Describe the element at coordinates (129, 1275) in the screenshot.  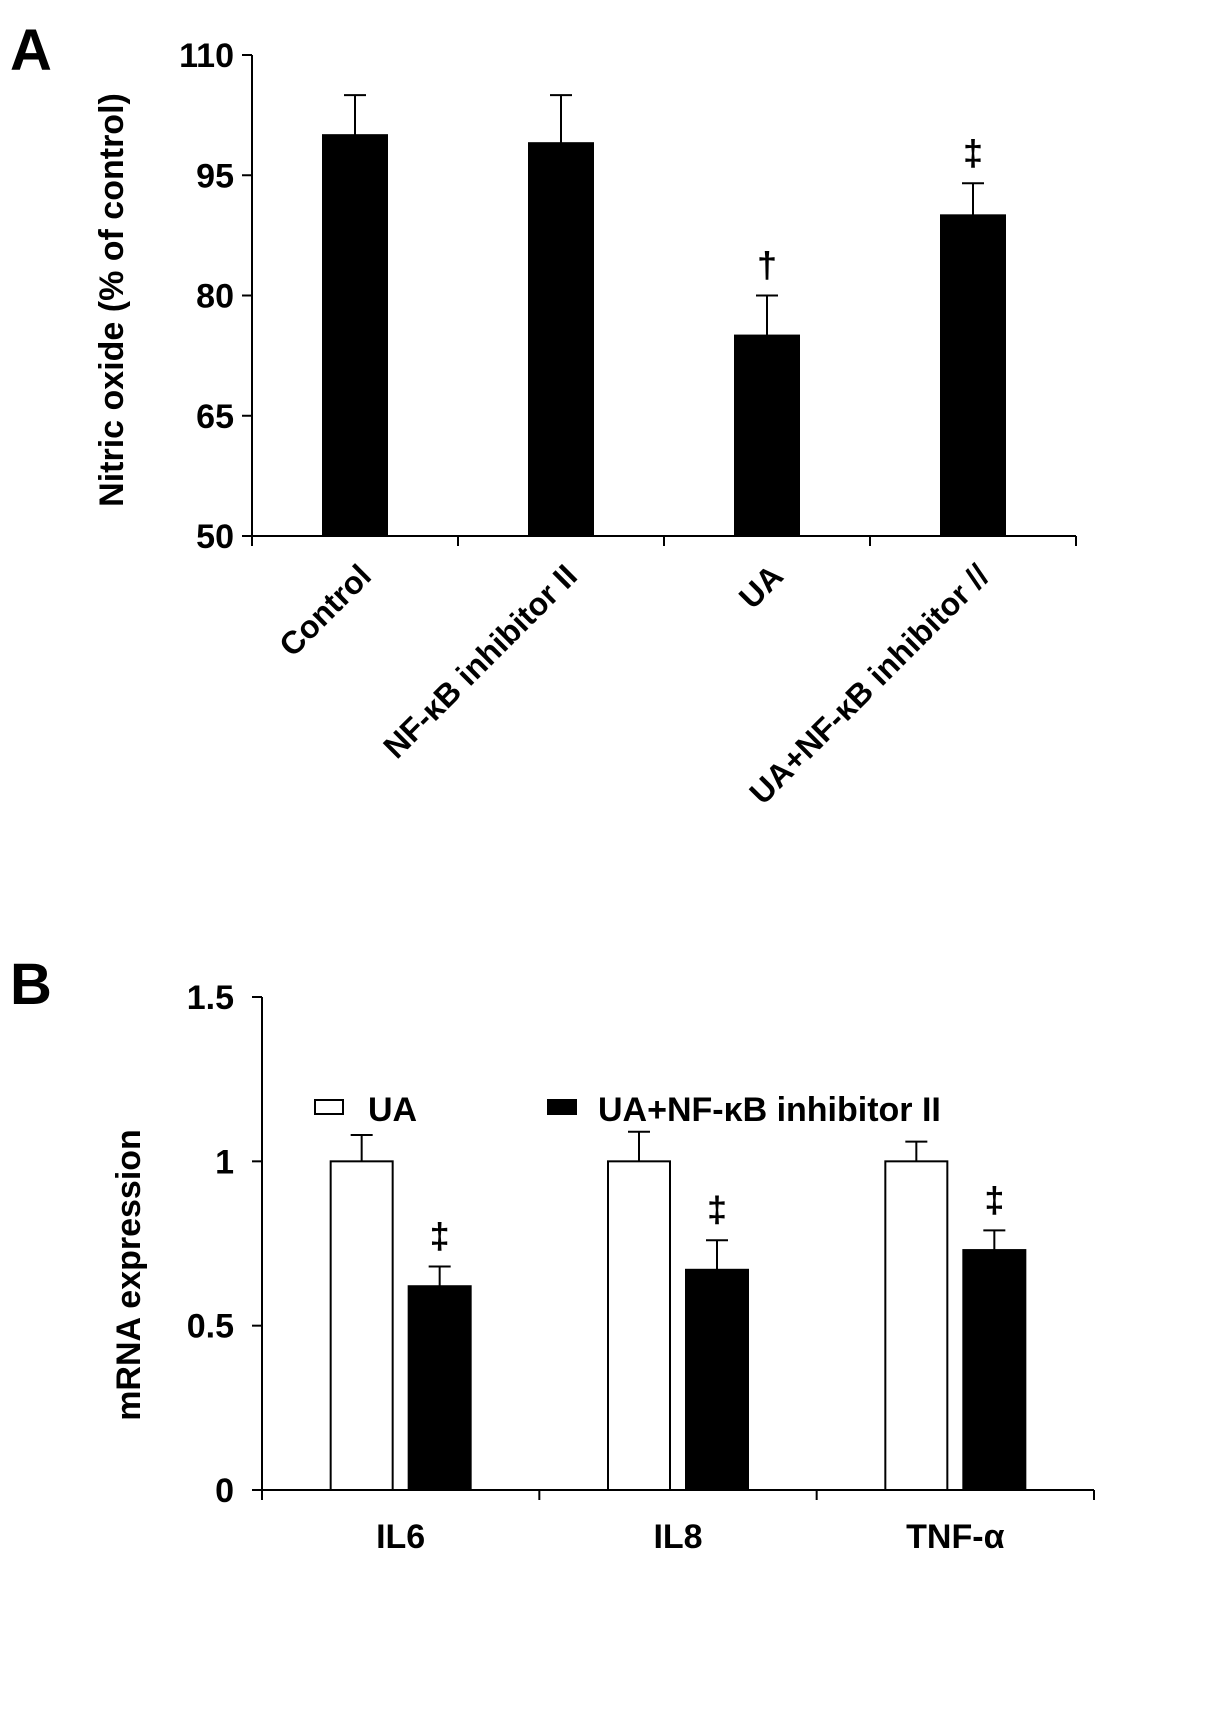
I see `panel-b-ylabel: mRNA expression` at that location.